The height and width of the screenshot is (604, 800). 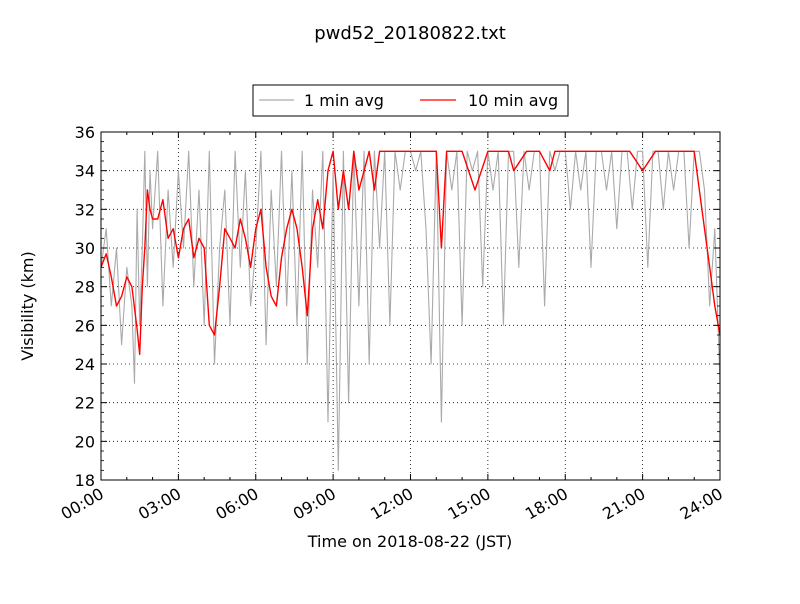 I want to click on x-tick-label: 09:00, so click(x=314, y=504).